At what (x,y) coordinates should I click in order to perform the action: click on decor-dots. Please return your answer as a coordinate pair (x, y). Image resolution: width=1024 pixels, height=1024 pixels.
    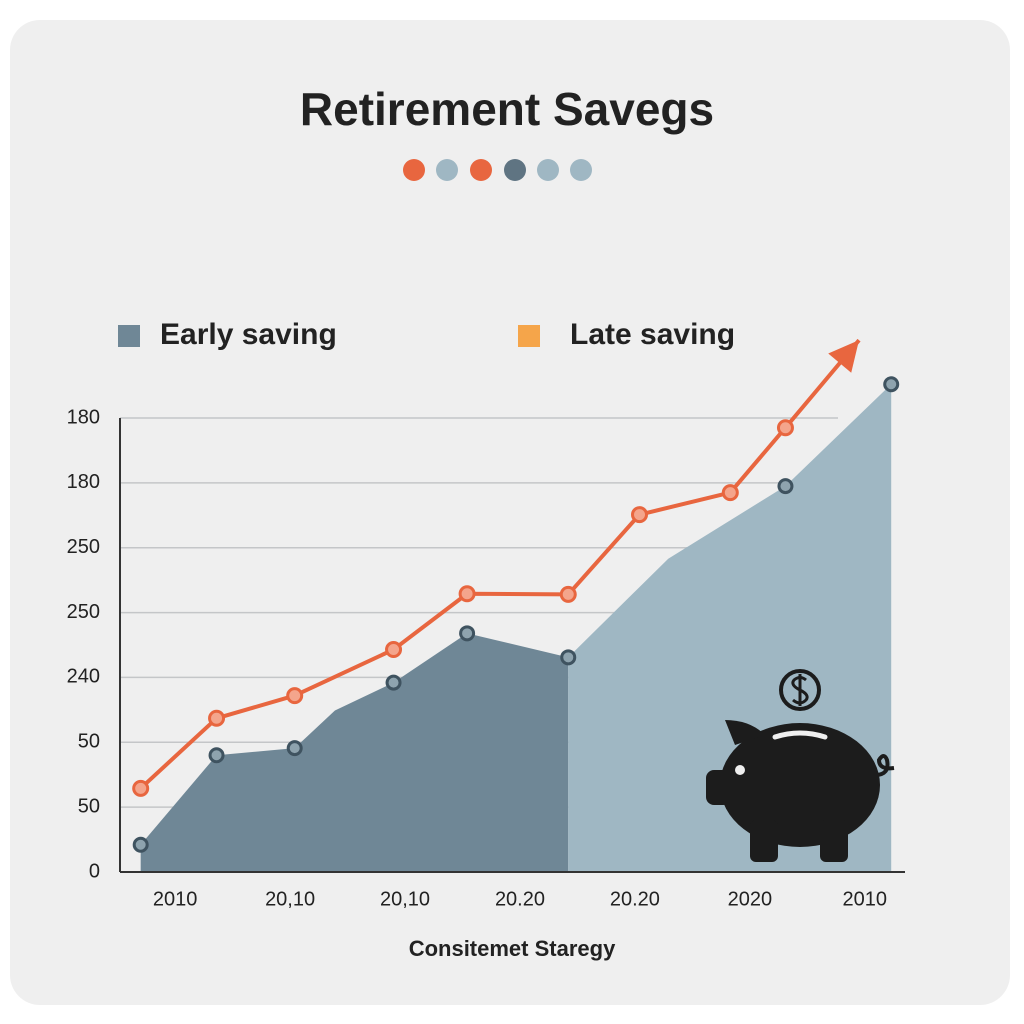
    Looking at the image, I should click on (497, 170).